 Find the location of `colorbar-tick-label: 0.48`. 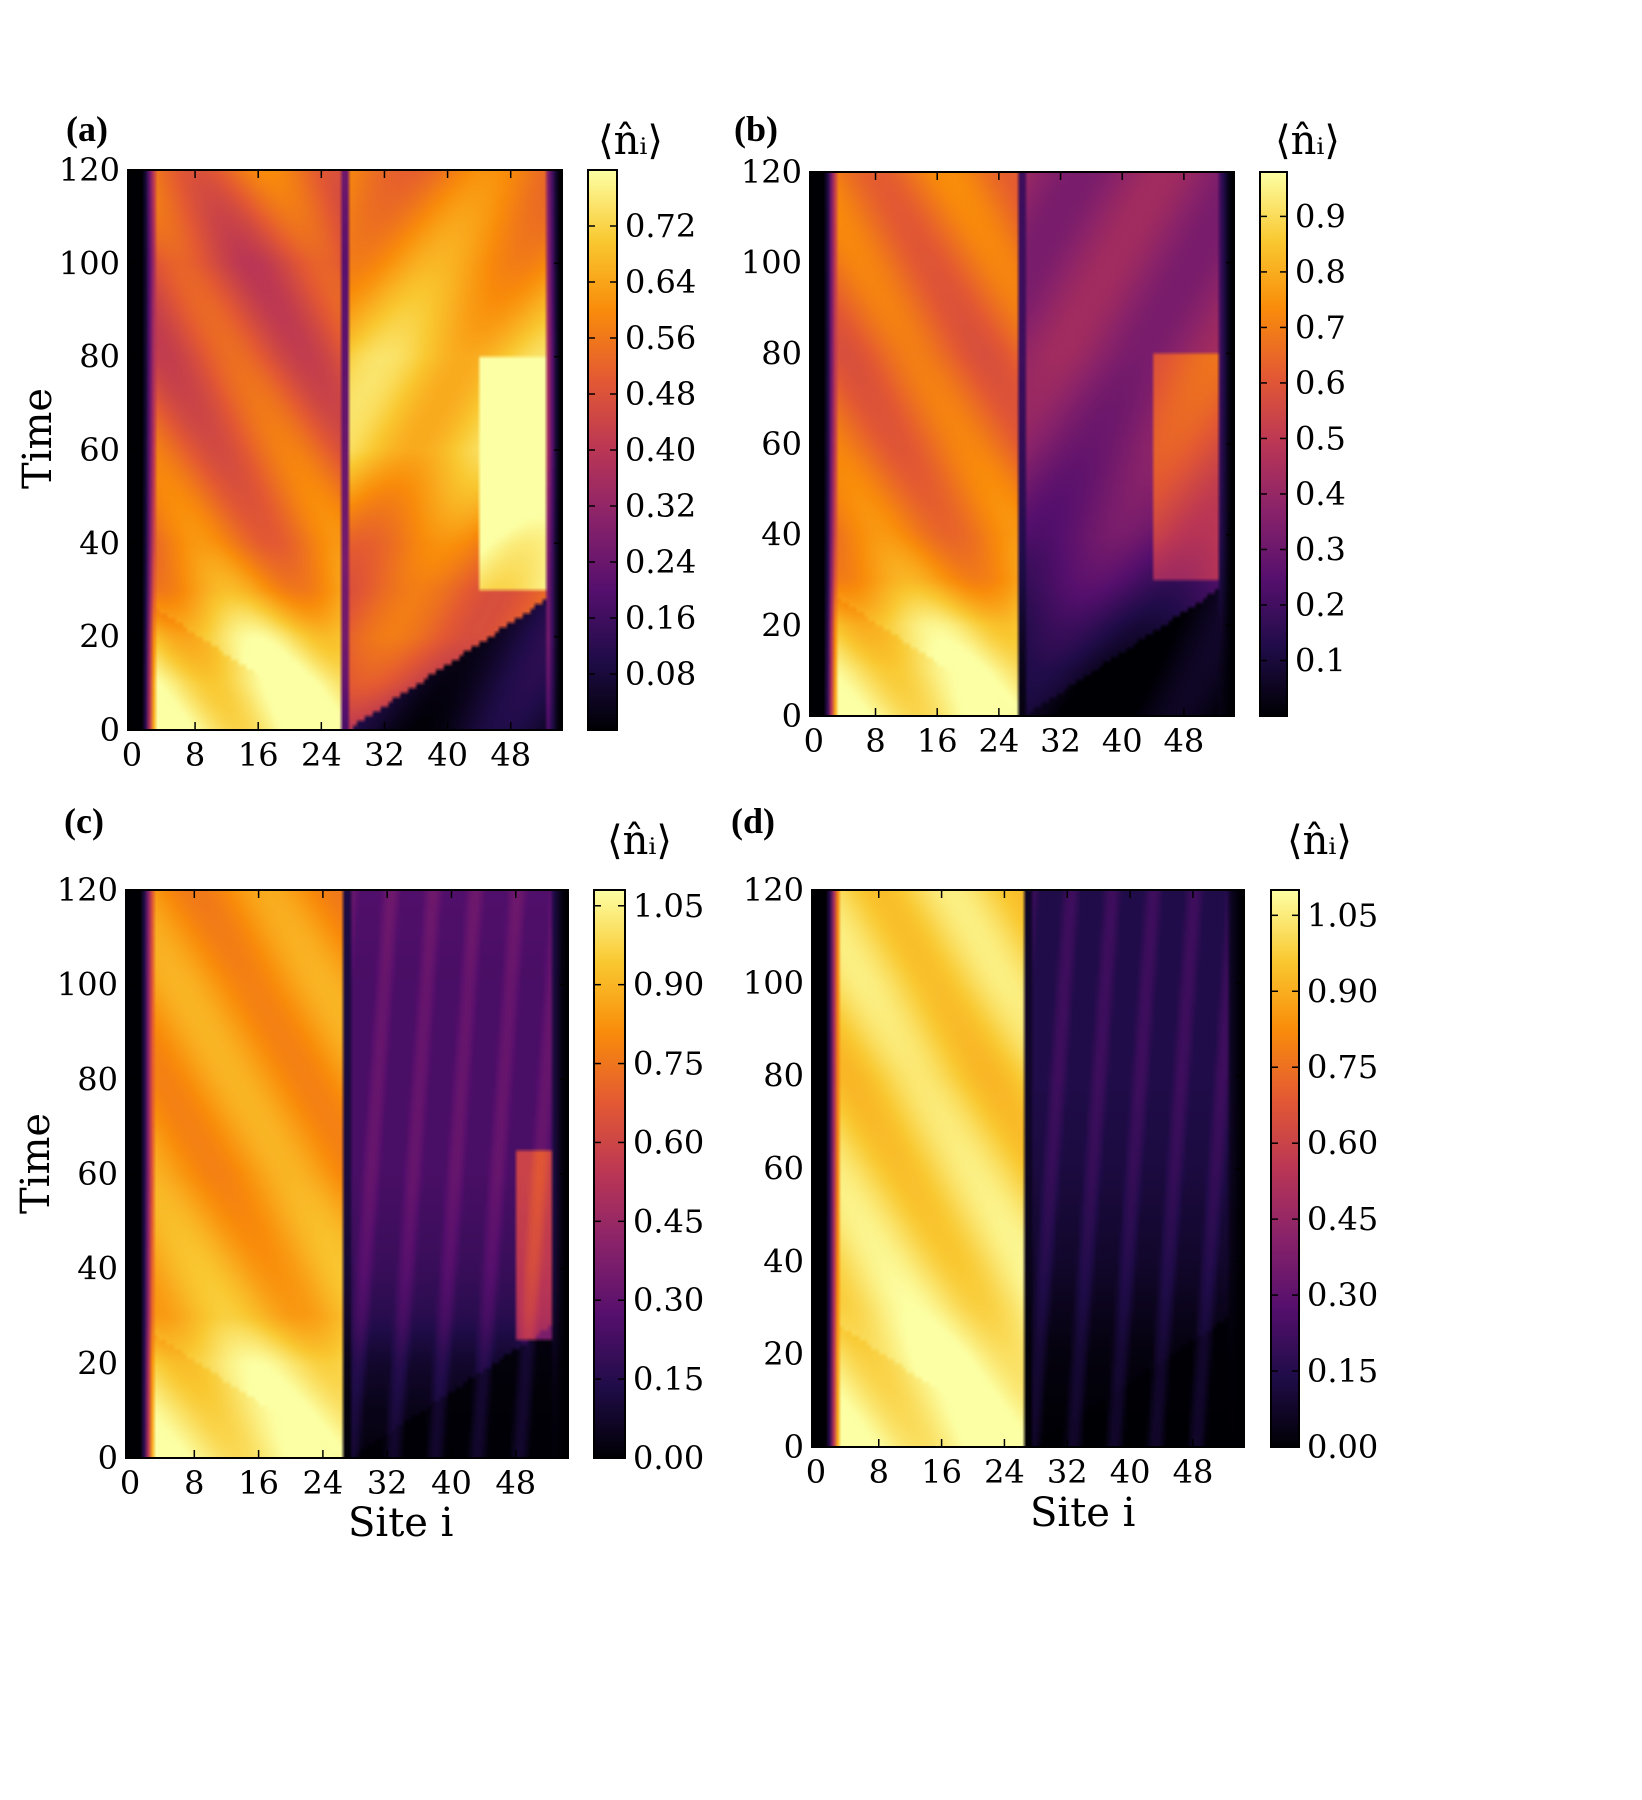

colorbar-tick-label: 0.48 is located at coordinates (660, 394).